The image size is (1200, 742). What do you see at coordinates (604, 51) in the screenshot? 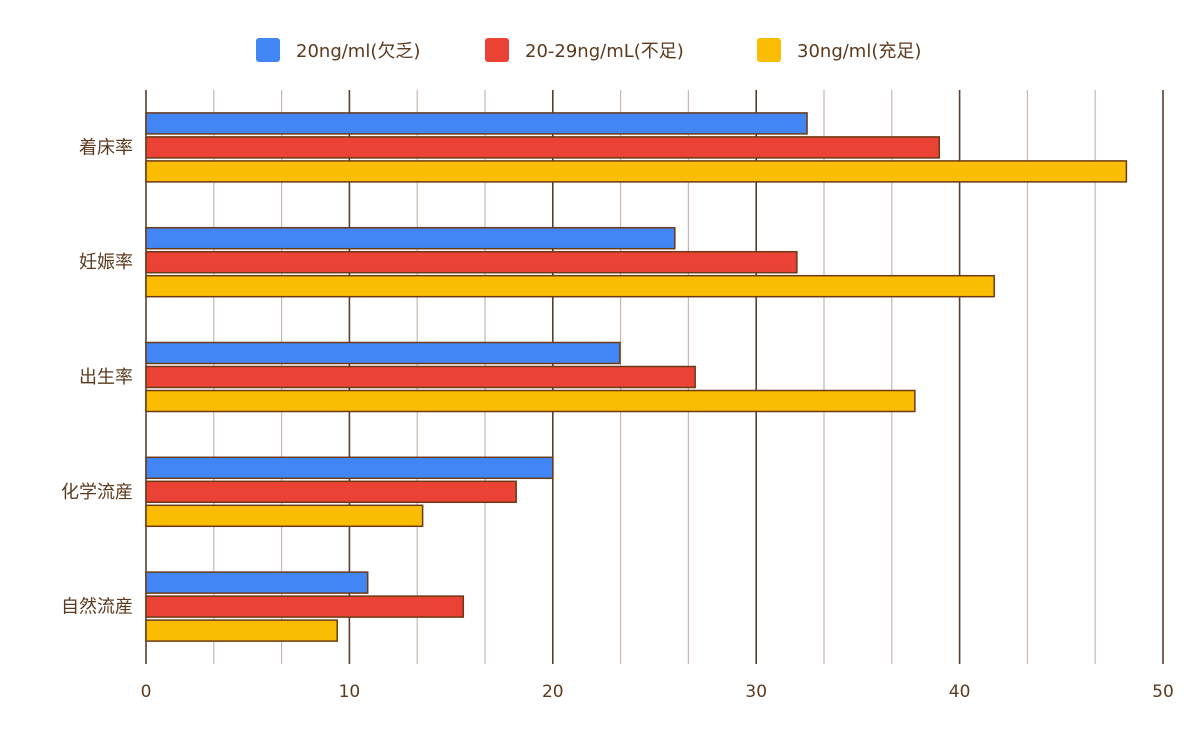
I see `legend-label: 20-29ng/mL(不足)` at bounding box center [604, 51].